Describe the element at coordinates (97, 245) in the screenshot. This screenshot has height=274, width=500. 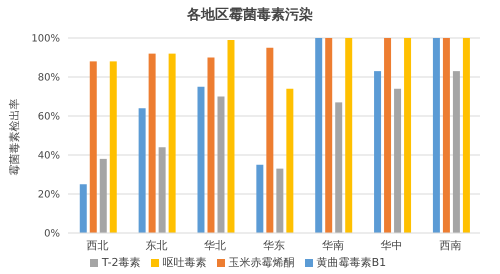
I see `x-tick-label: 西北` at that location.